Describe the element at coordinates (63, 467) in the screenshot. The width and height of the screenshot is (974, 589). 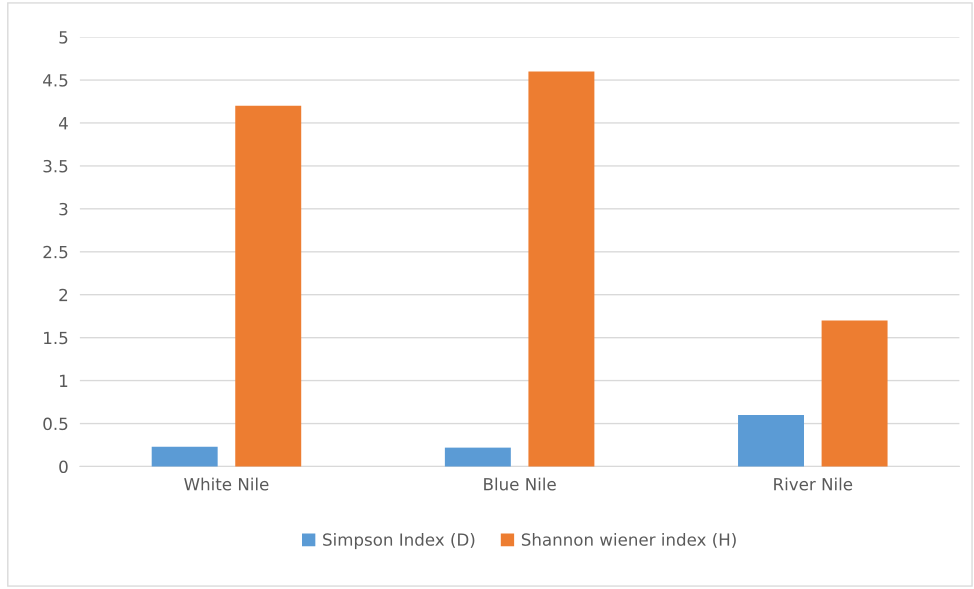
I see `y-tick-label: 0` at that location.